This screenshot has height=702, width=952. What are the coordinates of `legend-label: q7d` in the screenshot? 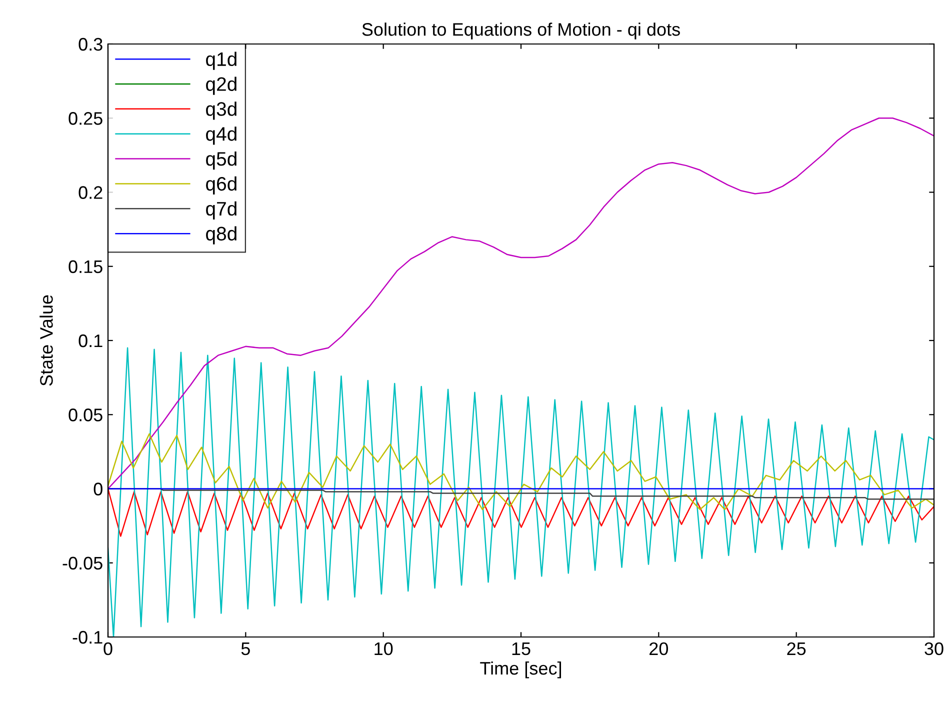 It's located at (221, 210).